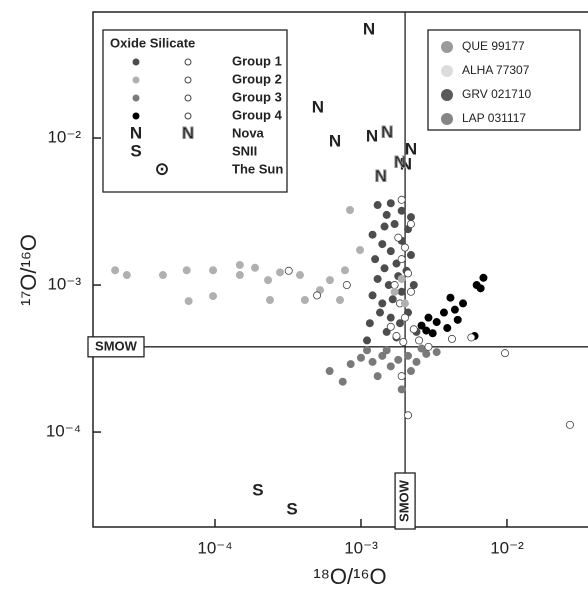 The image size is (588, 594). Describe the element at coordinates (257, 114) in the screenshot. I see `legend-label: Group 4` at that location.